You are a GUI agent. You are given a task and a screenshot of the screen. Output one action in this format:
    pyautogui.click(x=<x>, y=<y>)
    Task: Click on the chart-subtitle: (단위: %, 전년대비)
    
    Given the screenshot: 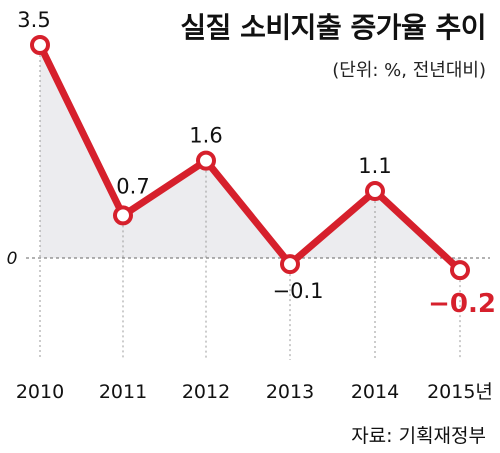 What is the action you would take?
    pyautogui.click(x=409, y=70)
    